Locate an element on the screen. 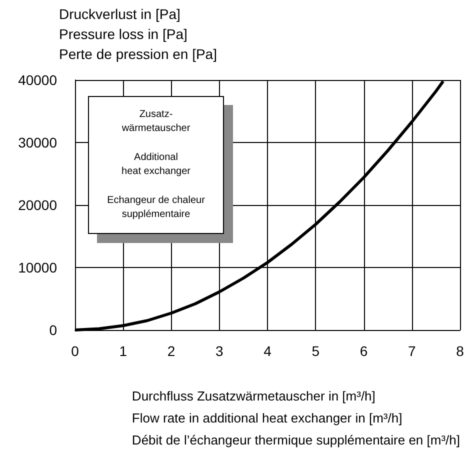  y-tick-label: 20000 is located at coordinates (38, 205).